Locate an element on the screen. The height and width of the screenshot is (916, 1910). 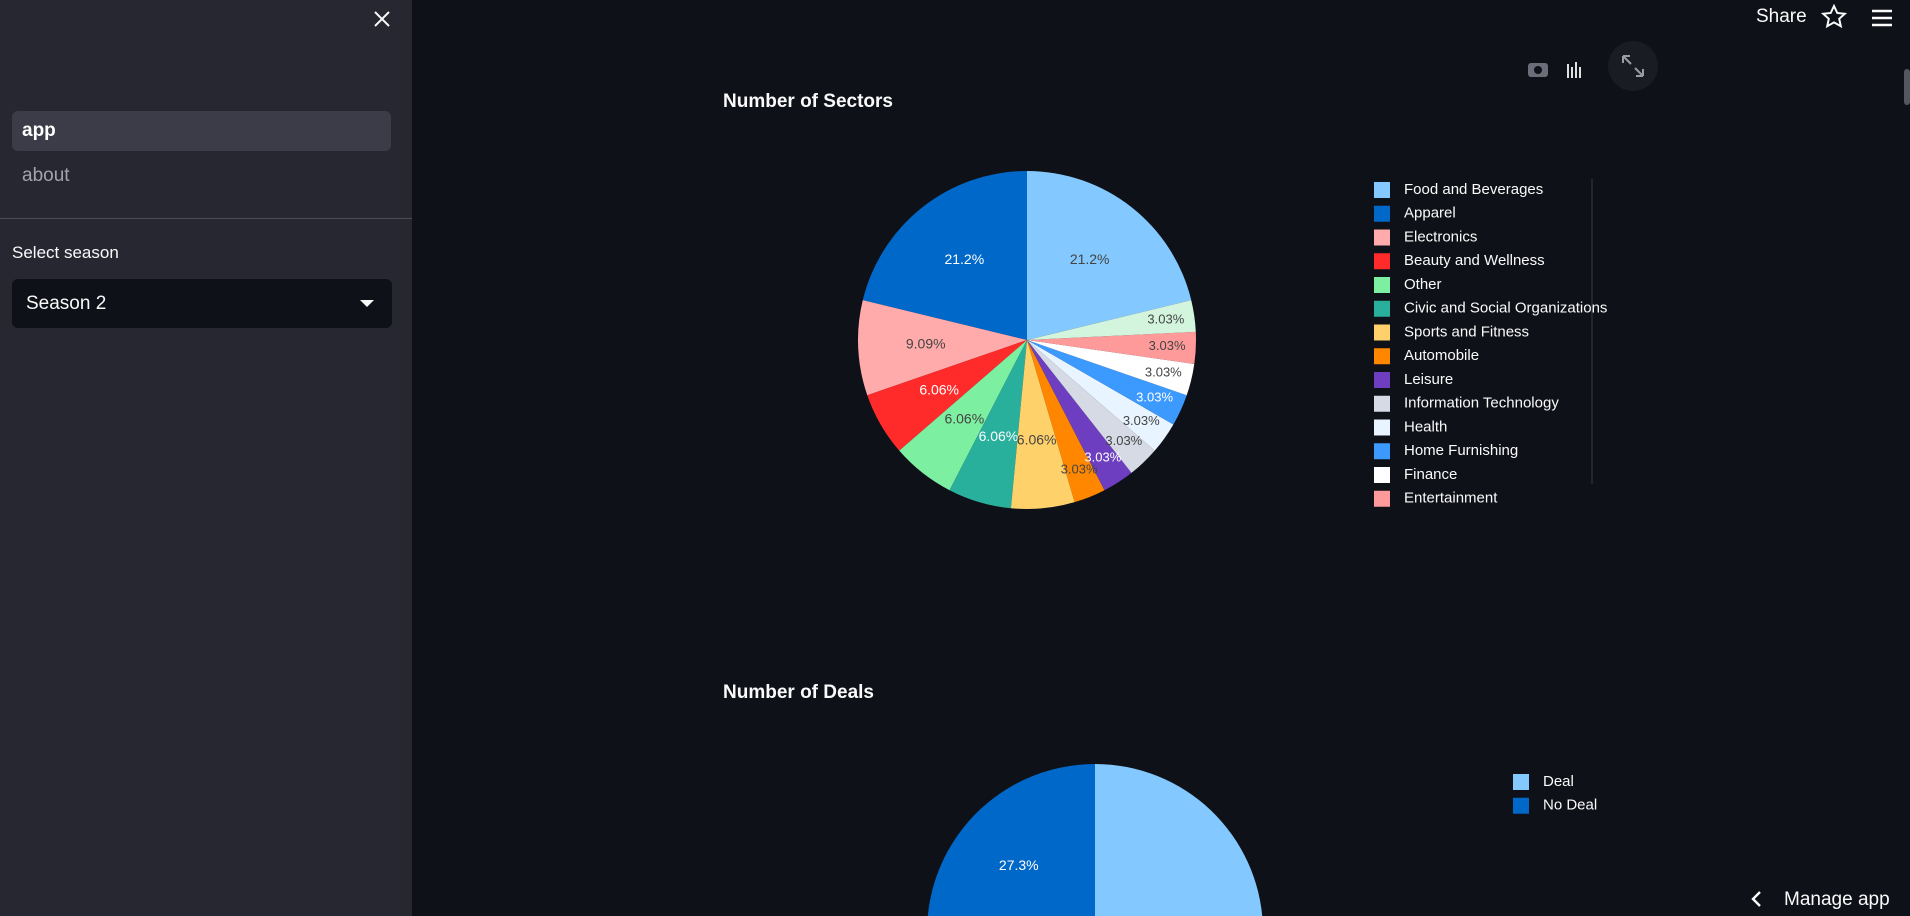
divider is located at coordinates (206, 218).